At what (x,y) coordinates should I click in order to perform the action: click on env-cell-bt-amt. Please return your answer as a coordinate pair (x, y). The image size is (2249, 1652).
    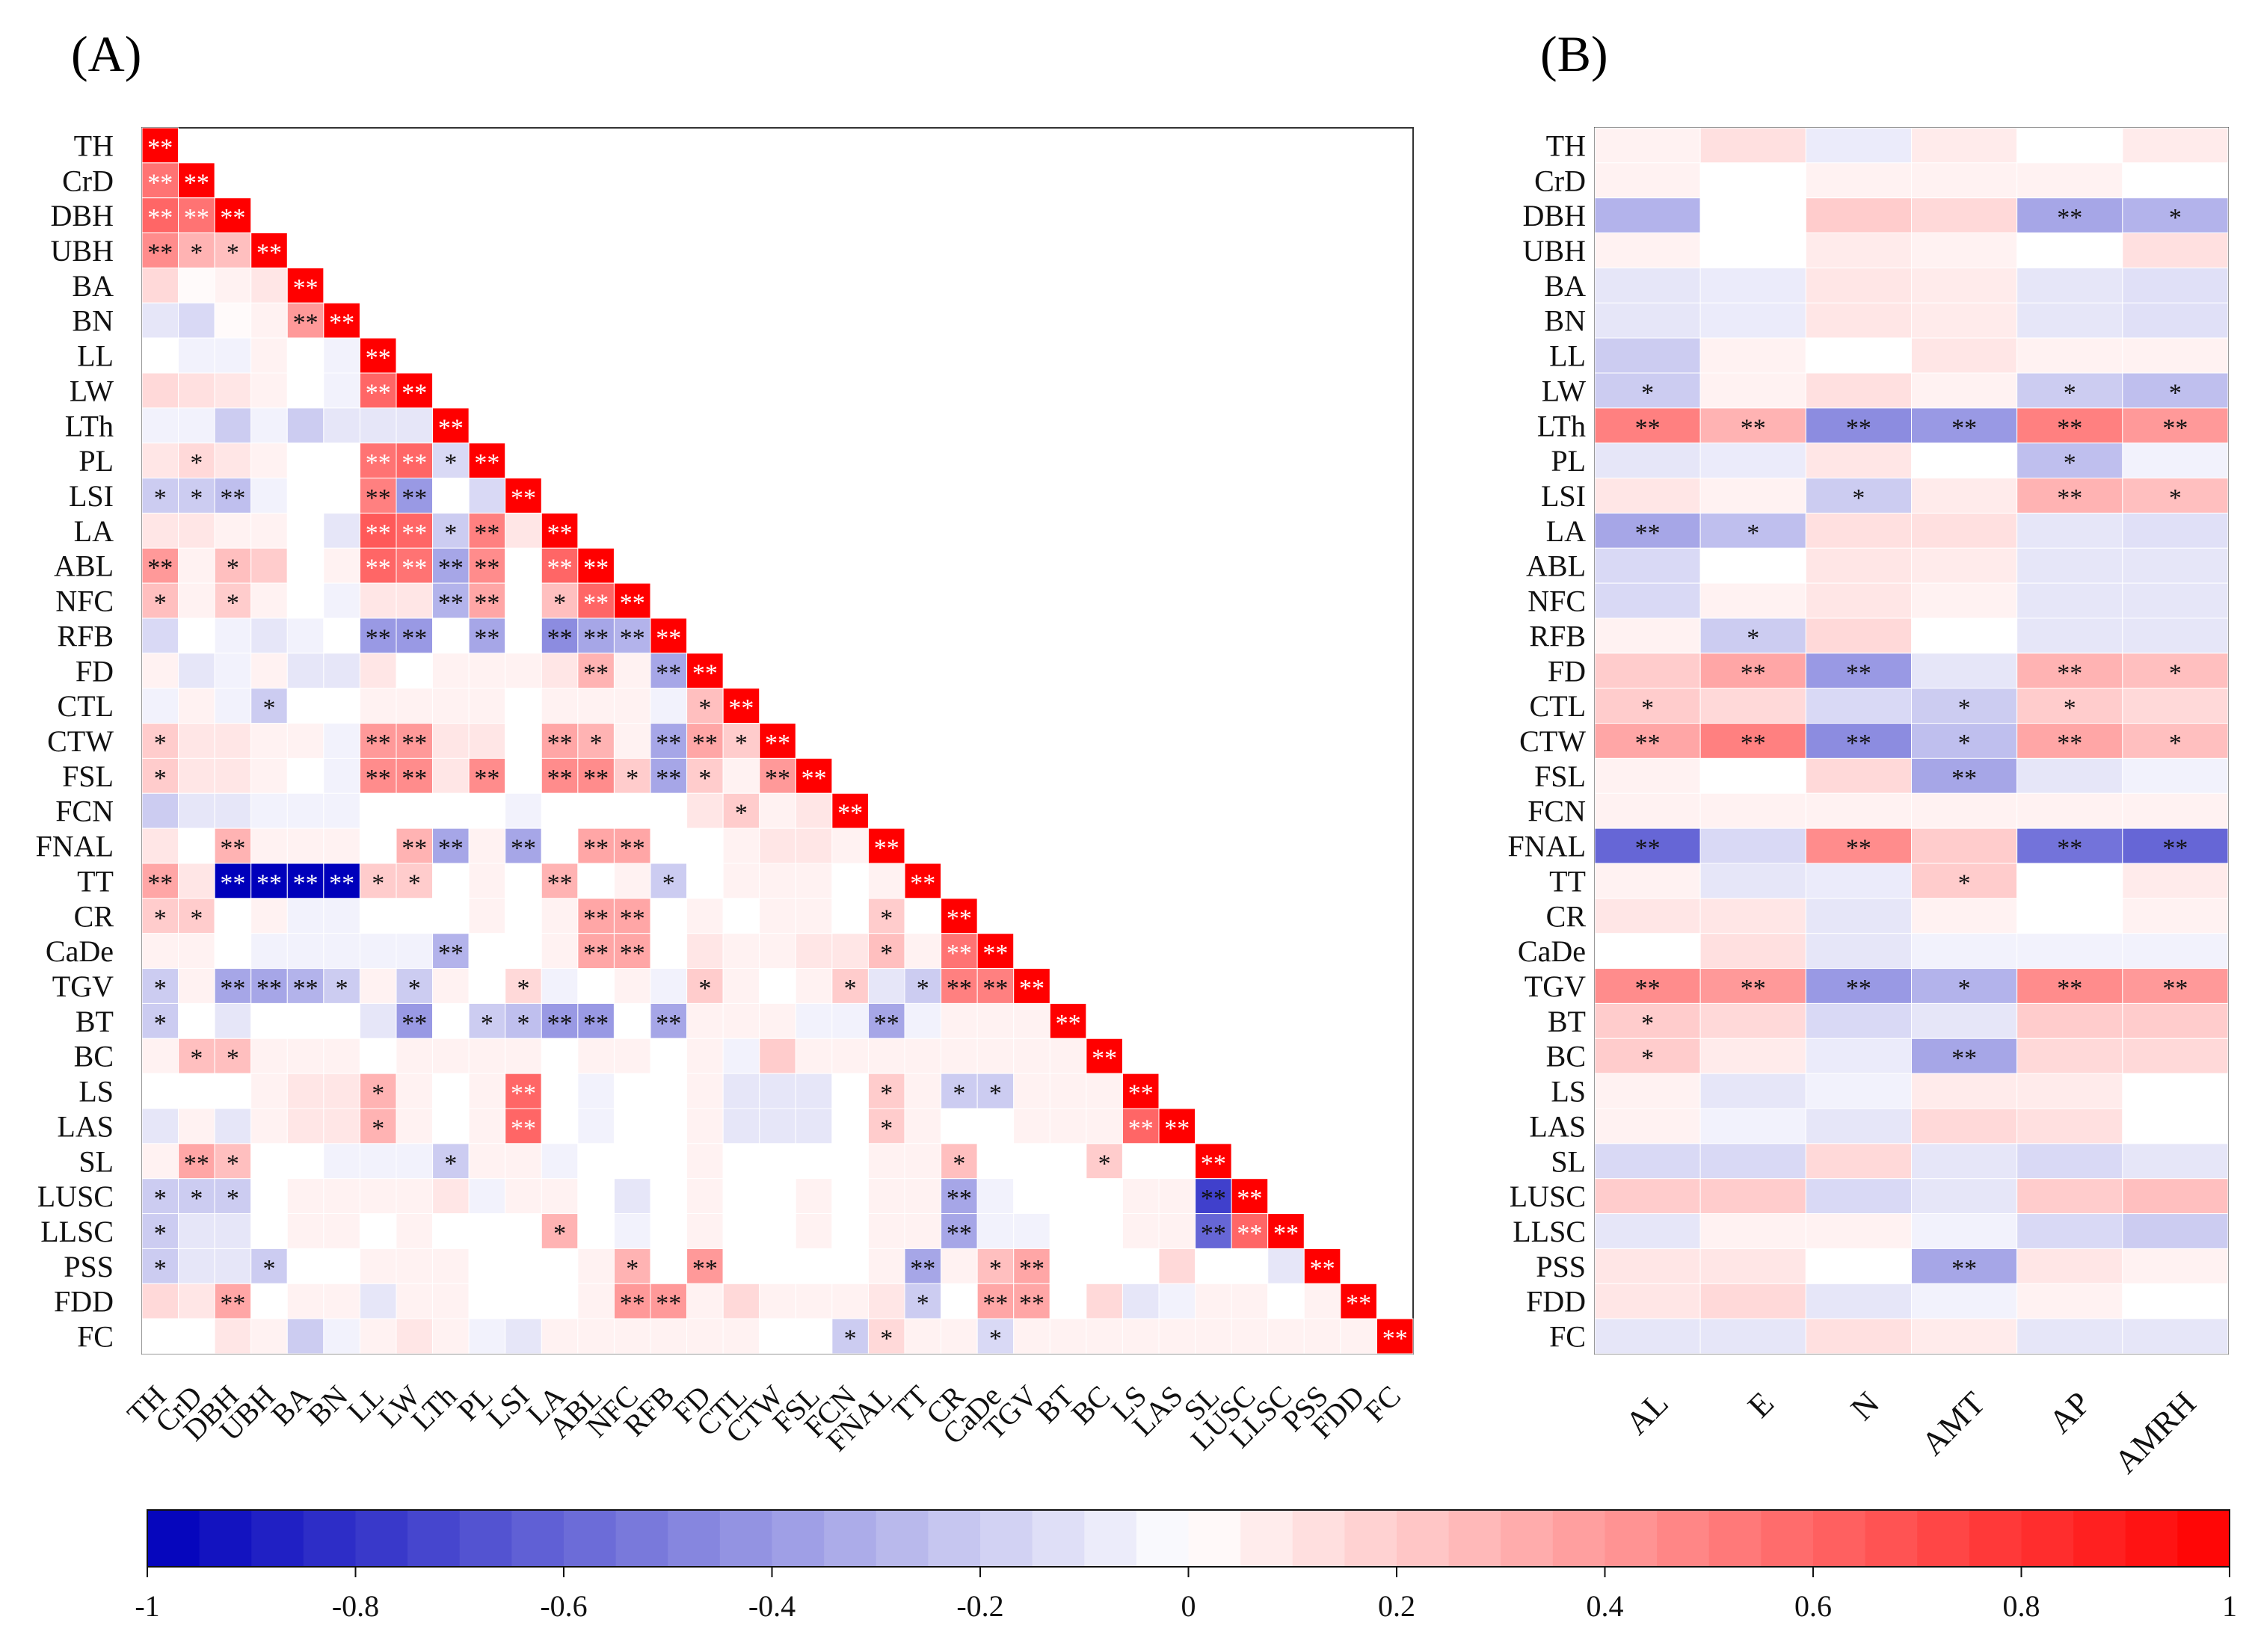
    Looking at the image, I should click on (1964, 1021).